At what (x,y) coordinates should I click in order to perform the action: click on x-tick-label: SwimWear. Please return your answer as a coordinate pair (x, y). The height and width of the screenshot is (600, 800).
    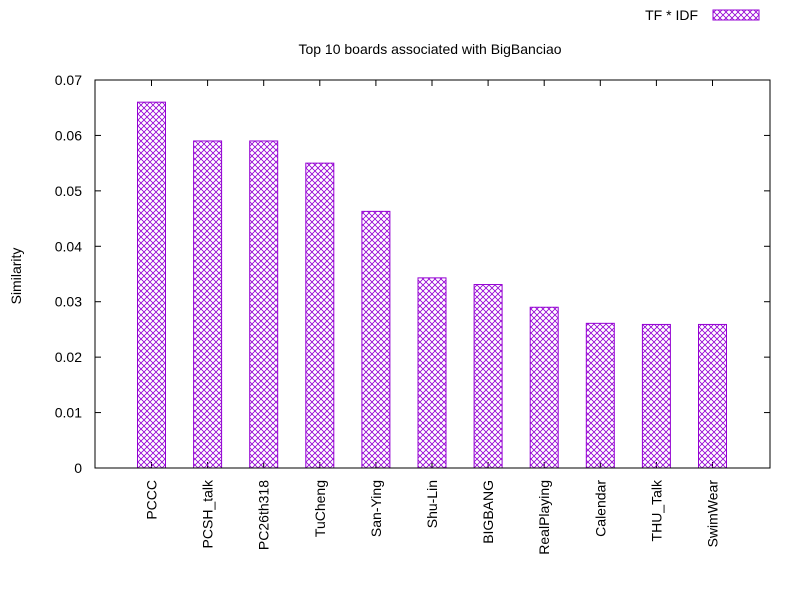
    Looking at the image, I should click on (713, 514).